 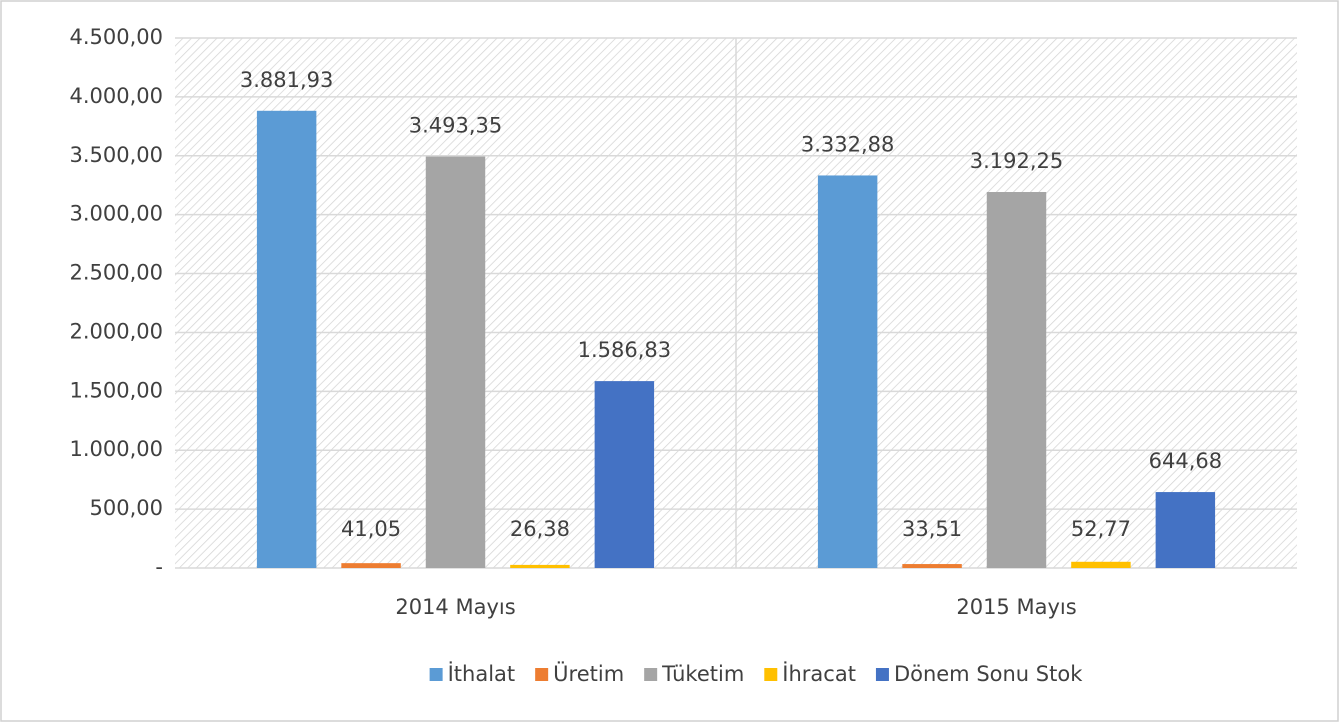 I want to click on value-label: 33,51, so click(x=932, y=529).